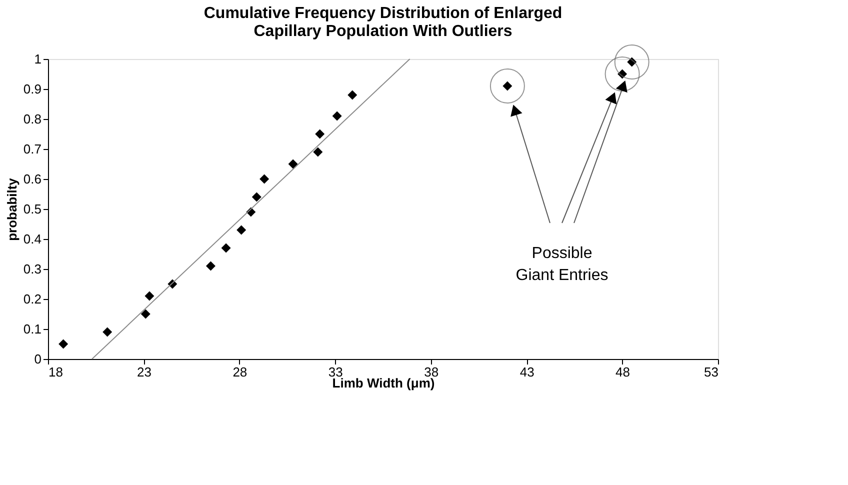 This screenshot has width=848, height=485. What do you see at coordinates (527, 372) in the screenshot?
I see `x-tick-label: 43` at bounding box center [527, 372].